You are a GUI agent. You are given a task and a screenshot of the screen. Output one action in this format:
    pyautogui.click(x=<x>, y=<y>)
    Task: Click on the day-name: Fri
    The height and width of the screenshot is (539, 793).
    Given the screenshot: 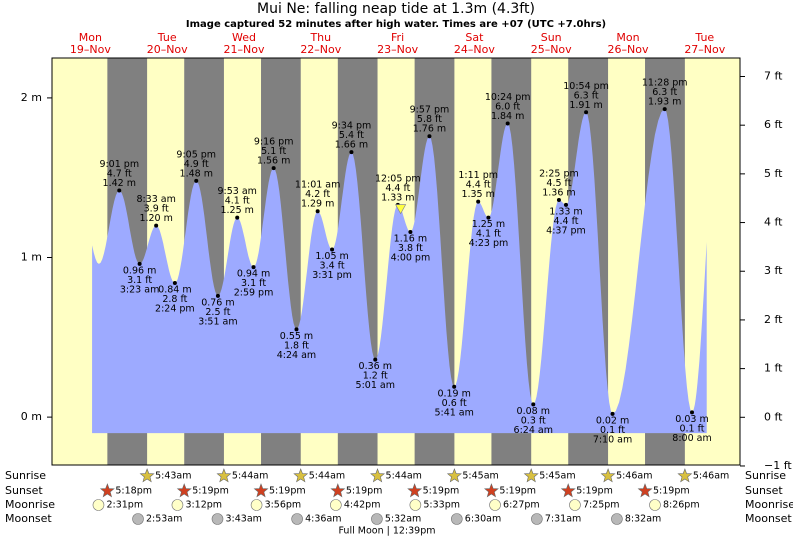 What is the action you would take?
    pyautogui.click(x=397, y=37)
    